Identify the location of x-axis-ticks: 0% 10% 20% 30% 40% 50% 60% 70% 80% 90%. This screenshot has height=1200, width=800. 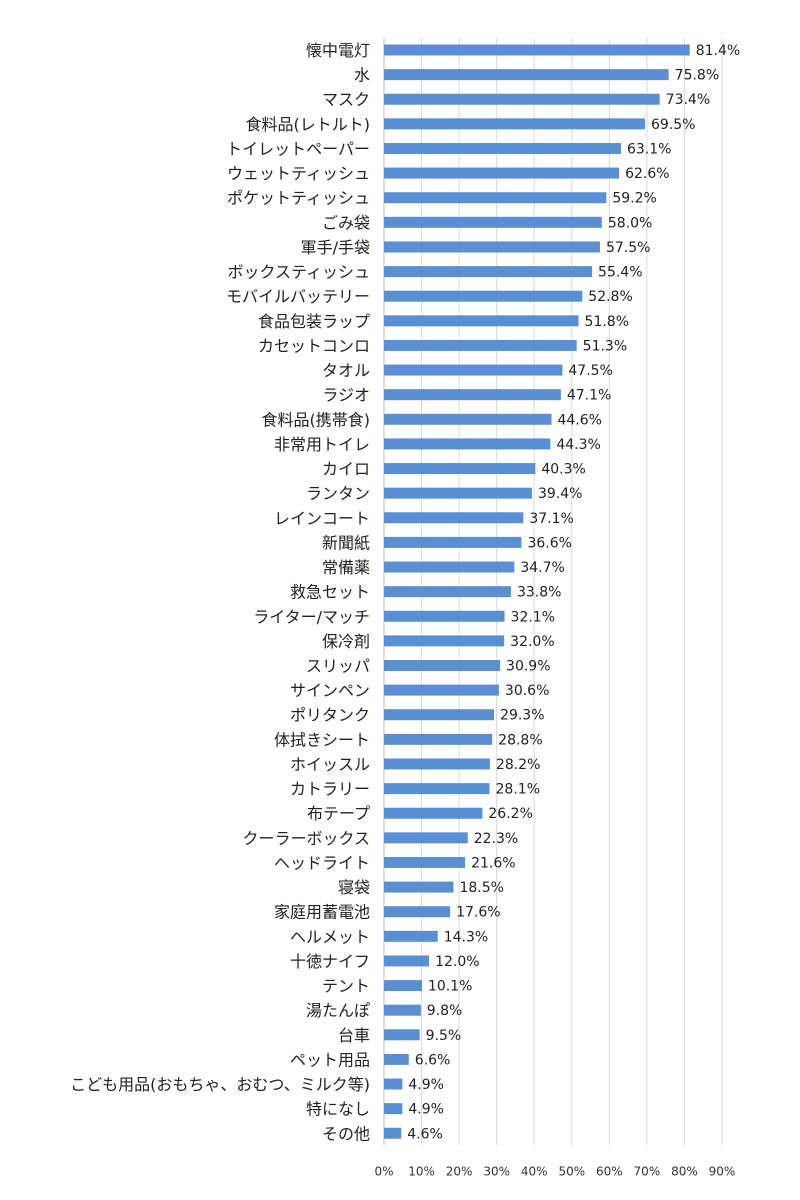
(554, 1171).